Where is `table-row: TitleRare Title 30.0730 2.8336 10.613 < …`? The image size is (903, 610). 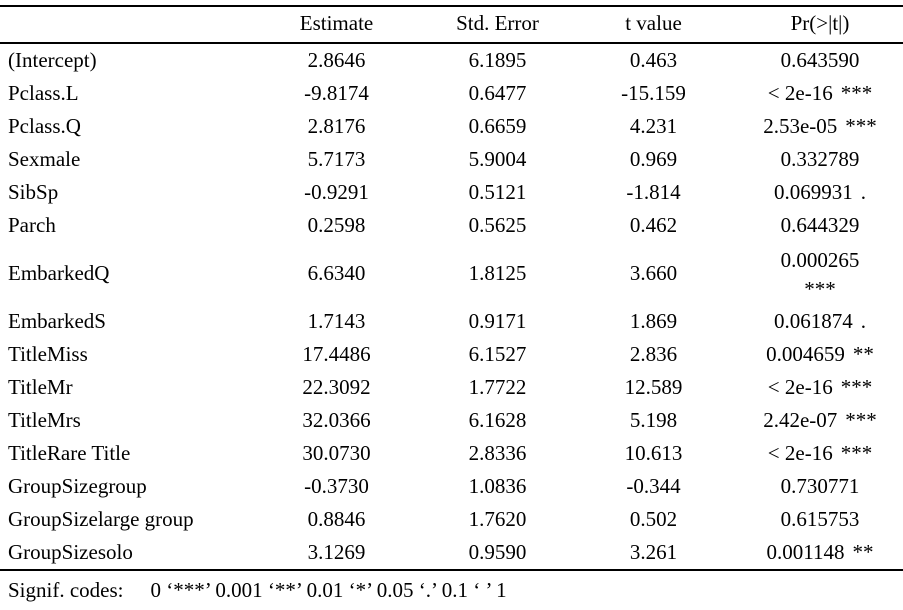
table-row: TitleRare Title 30.0730 2.8336 10.613 < … is located at coordinates (451, 453).